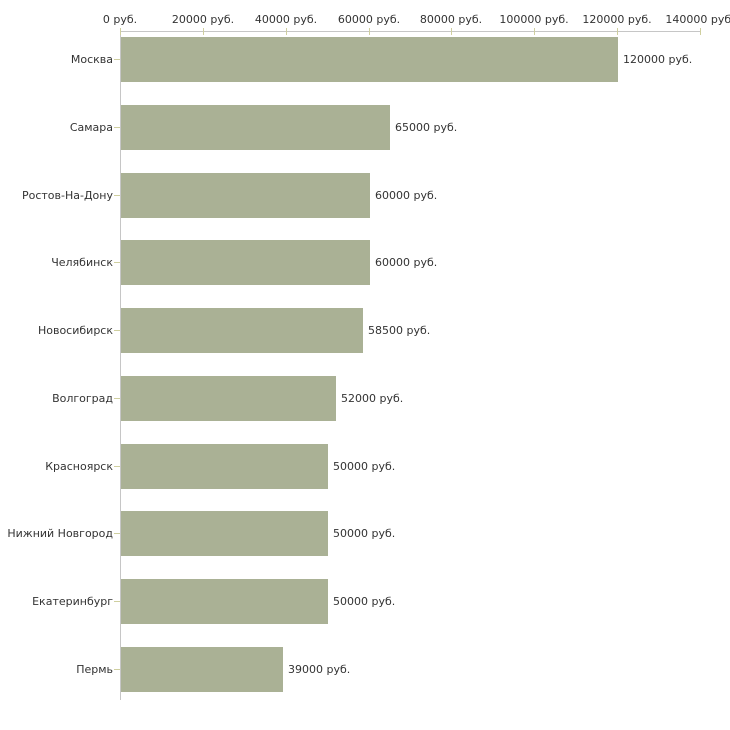 Image resolution: width=730 pixels, height=730 pixels. What do you see at coordinates (72, 601) in the screenshot?
I see `category-label: Екатеринбург` at bounding box center [72, 601].